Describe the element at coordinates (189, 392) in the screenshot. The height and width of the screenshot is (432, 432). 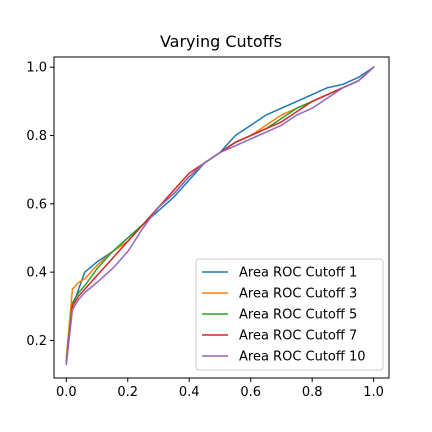
I see `x-tick-label: 0.4` at that location.